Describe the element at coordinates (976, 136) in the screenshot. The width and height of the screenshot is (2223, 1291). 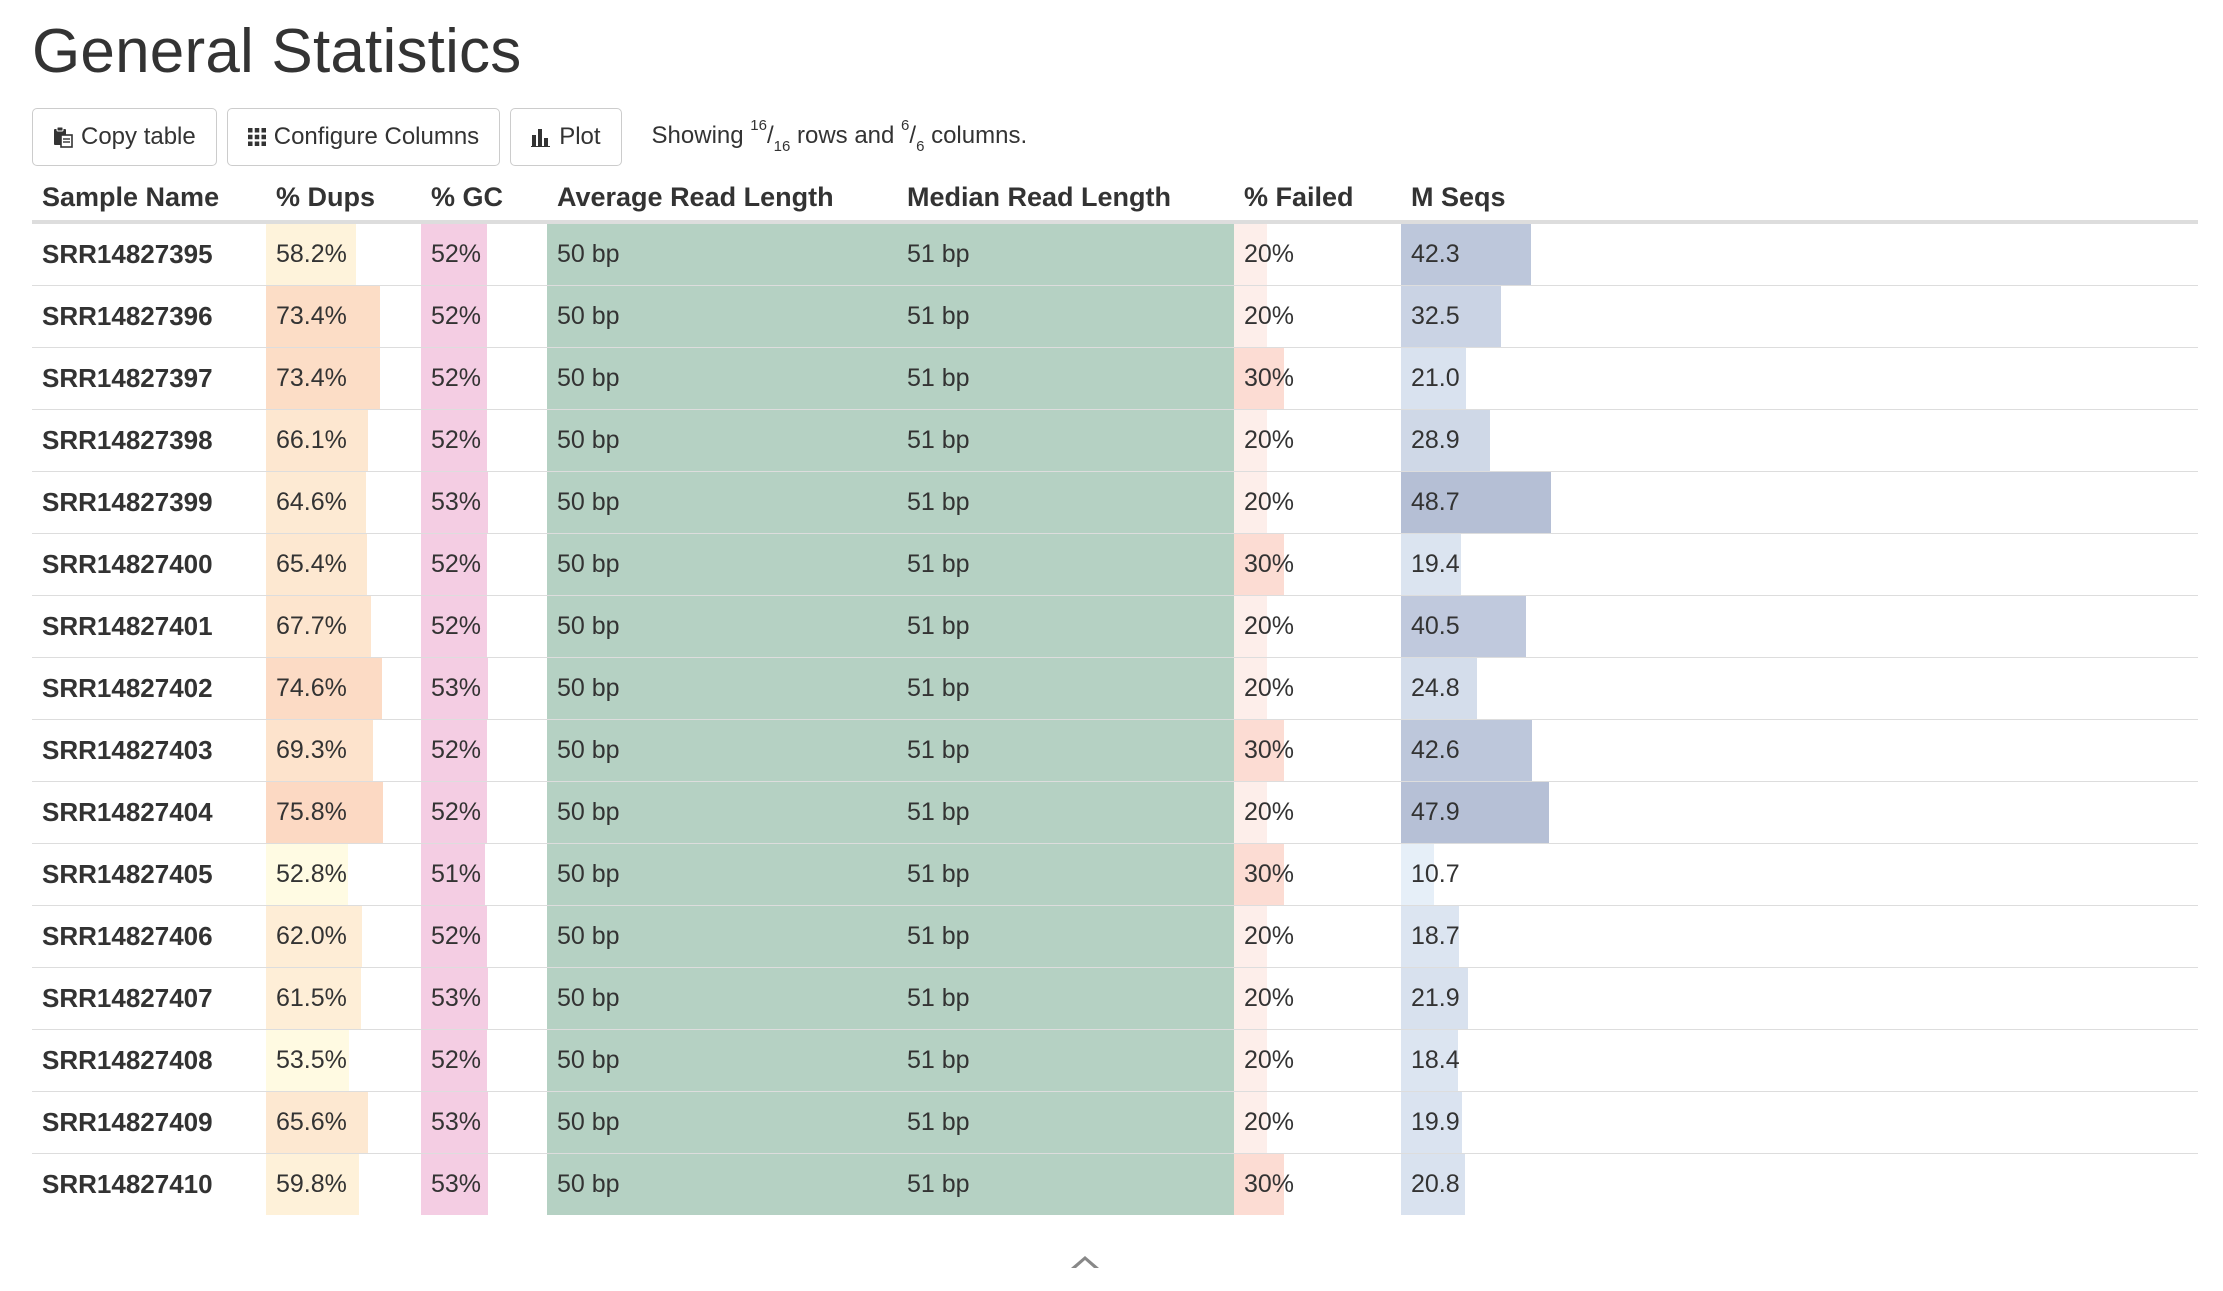
I see `showing-suffix: columns.` at that location.